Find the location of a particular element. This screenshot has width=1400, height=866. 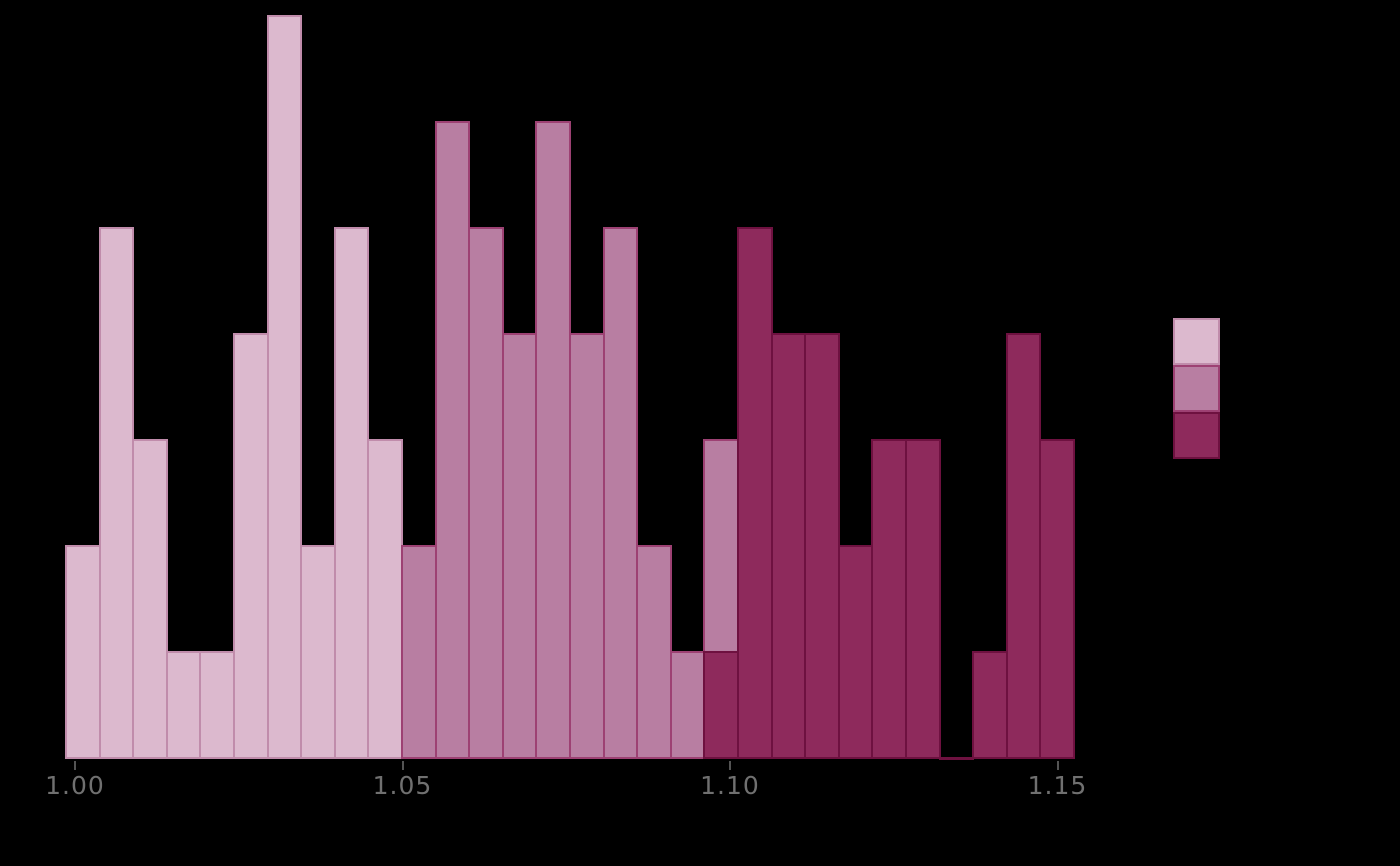

legend-swatch-hue-group-dark is located at coordinates (1196, 435).